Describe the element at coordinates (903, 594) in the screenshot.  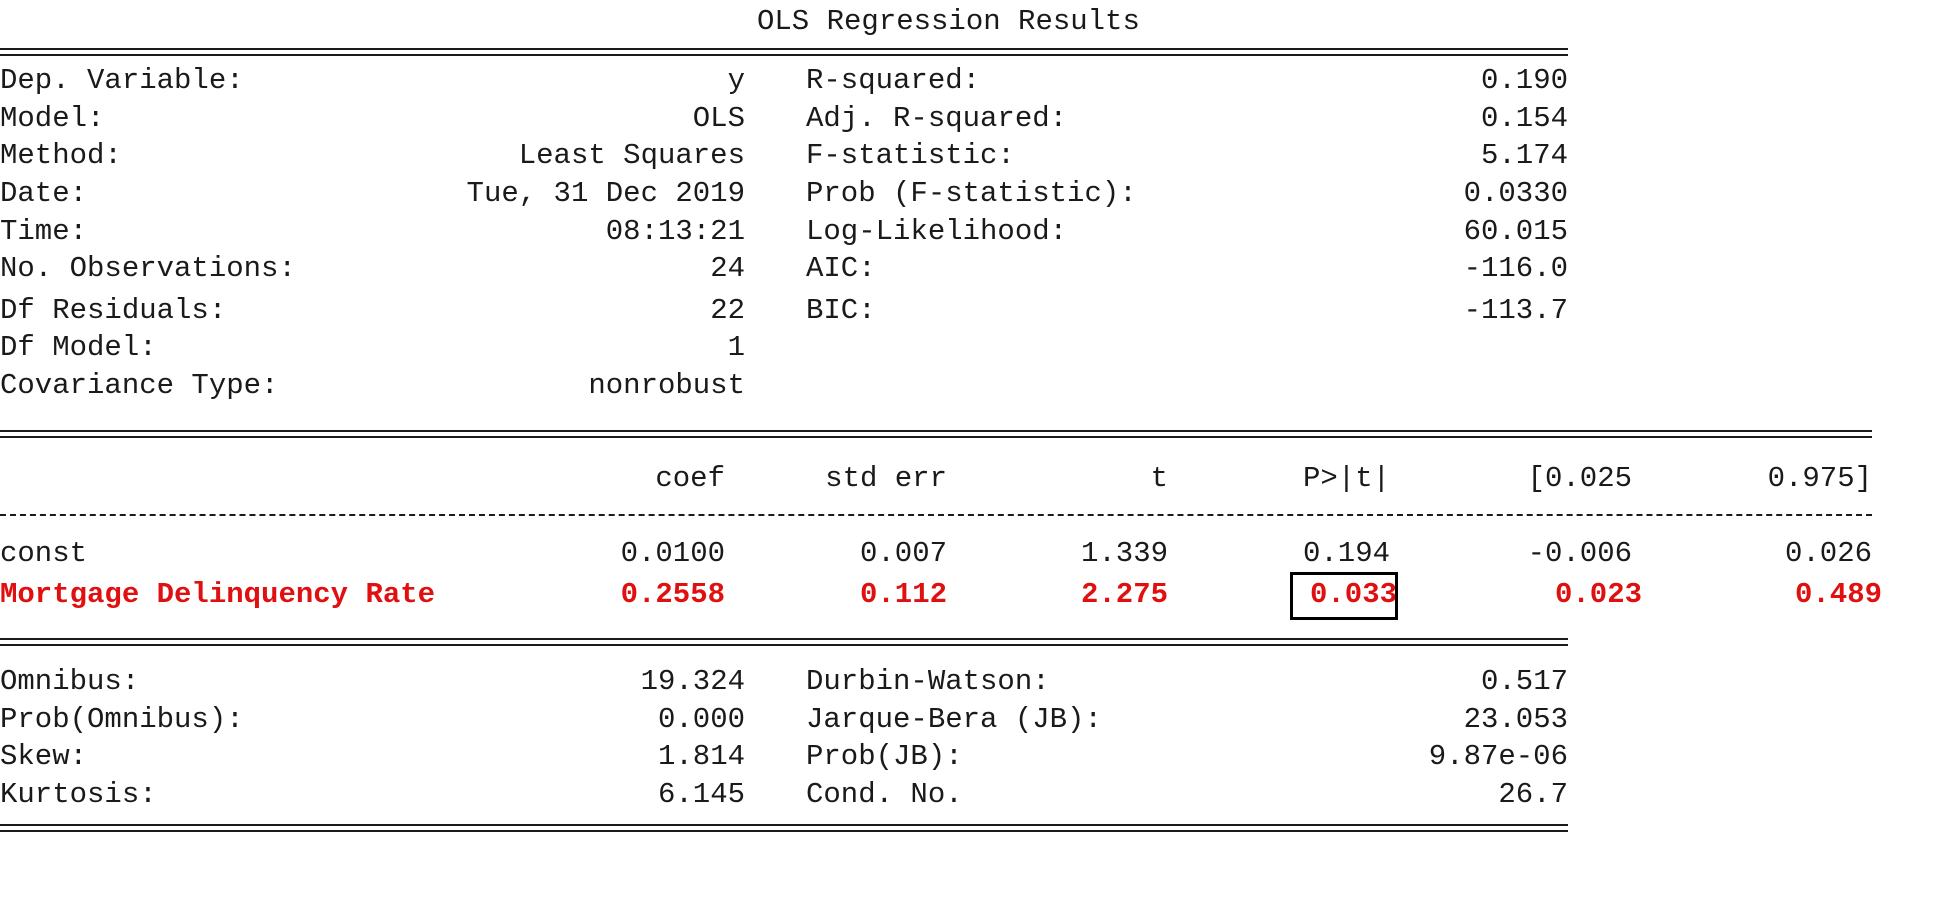
I see `table-cell-highlighted: 0.112` at that location.